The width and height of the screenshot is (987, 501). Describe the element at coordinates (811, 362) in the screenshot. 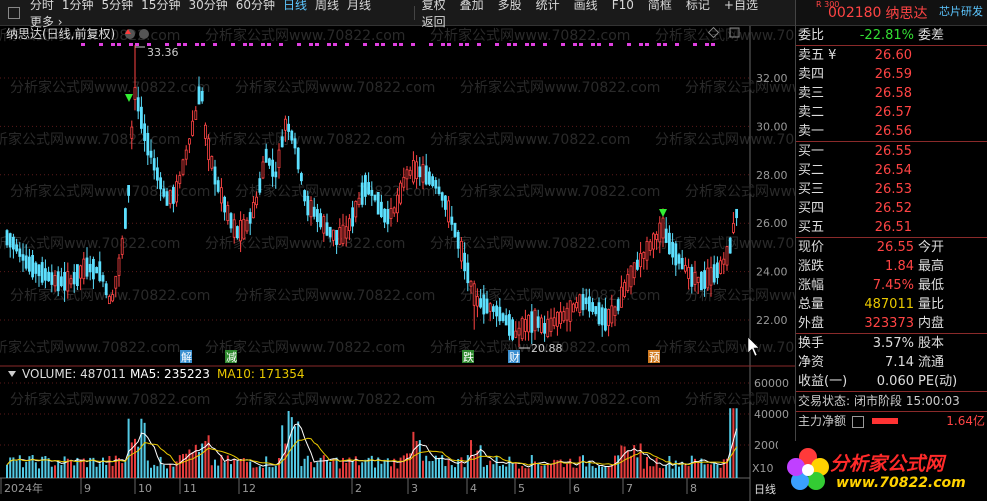

I see `finance-label: 净资` at that location.